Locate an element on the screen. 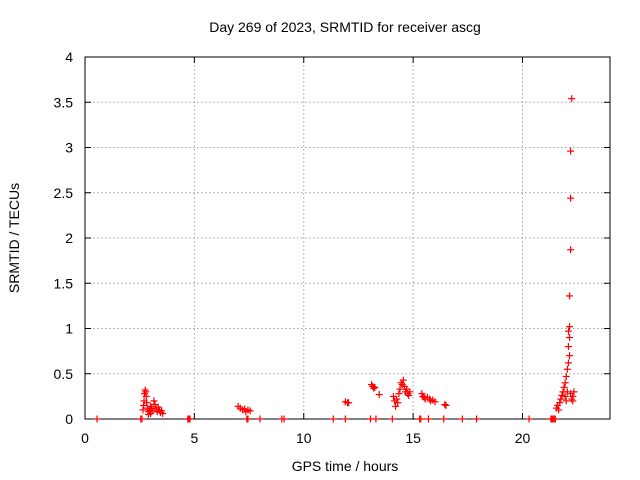 This screenshot has width=640, height=480. x-tick-label: 10 is located at coordinates (304, 438).